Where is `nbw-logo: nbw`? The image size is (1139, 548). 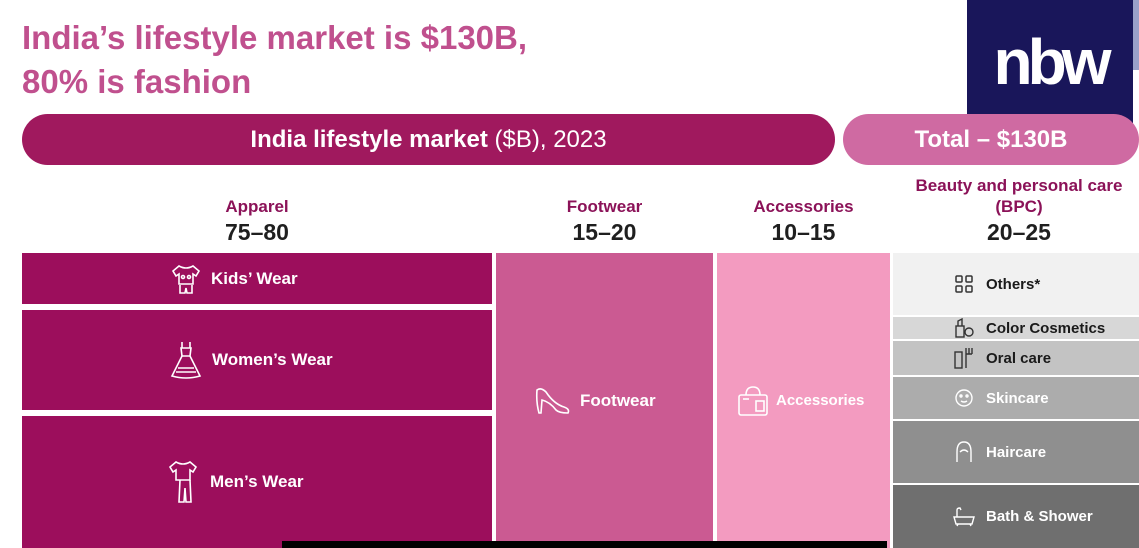
nbw-logo: nbw is located at coordinates (1050, 61).